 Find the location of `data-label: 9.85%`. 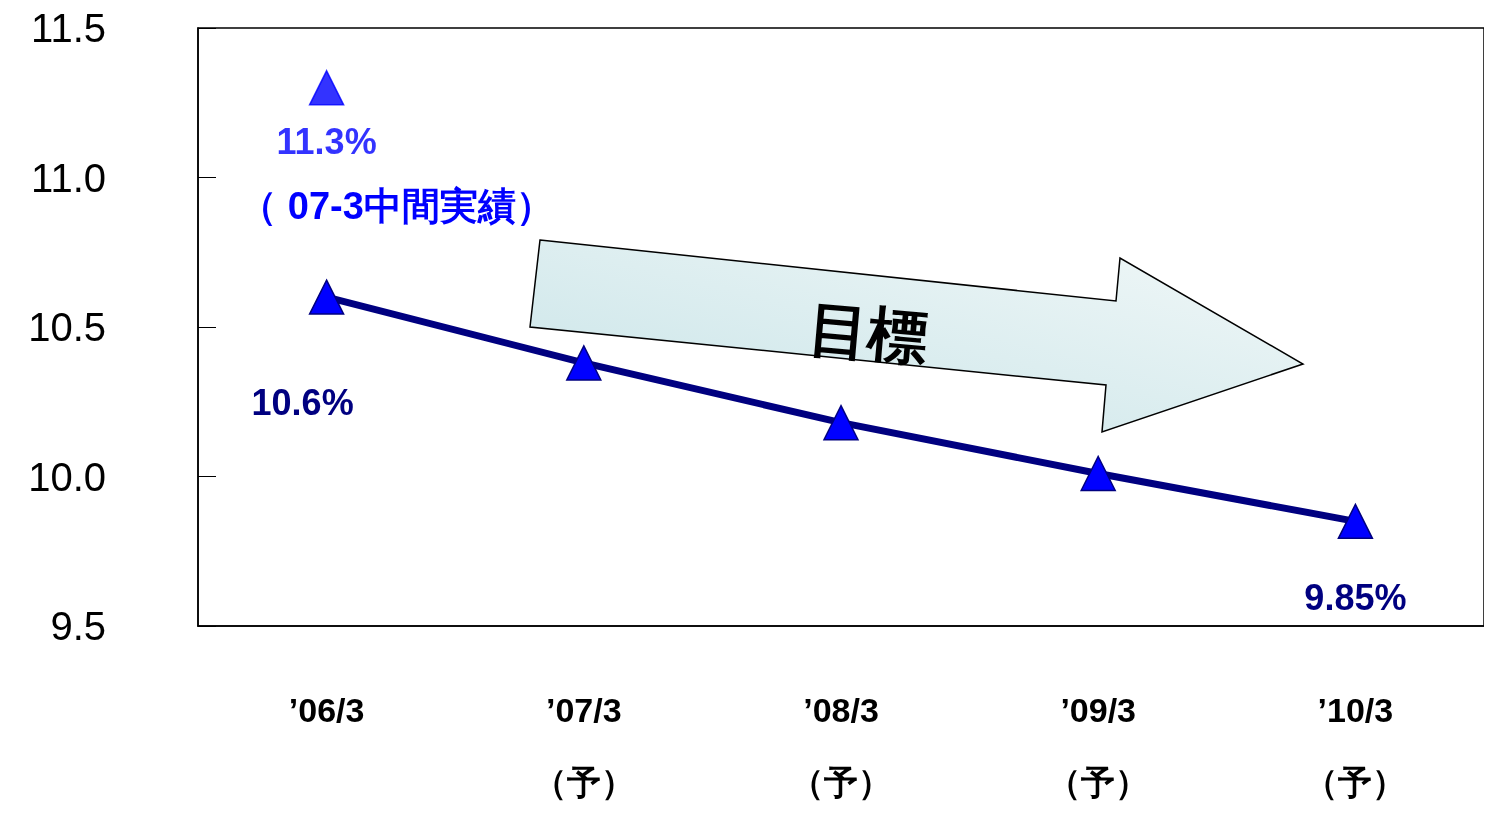

data-label: 9.85% is located at coordinates (1355, 597).